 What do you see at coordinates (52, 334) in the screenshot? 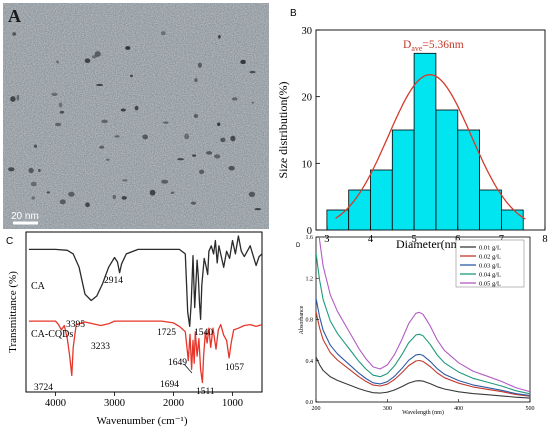
I see `series-label-ca-cqds: CA-CQDs` at bounding box center [52, 334].